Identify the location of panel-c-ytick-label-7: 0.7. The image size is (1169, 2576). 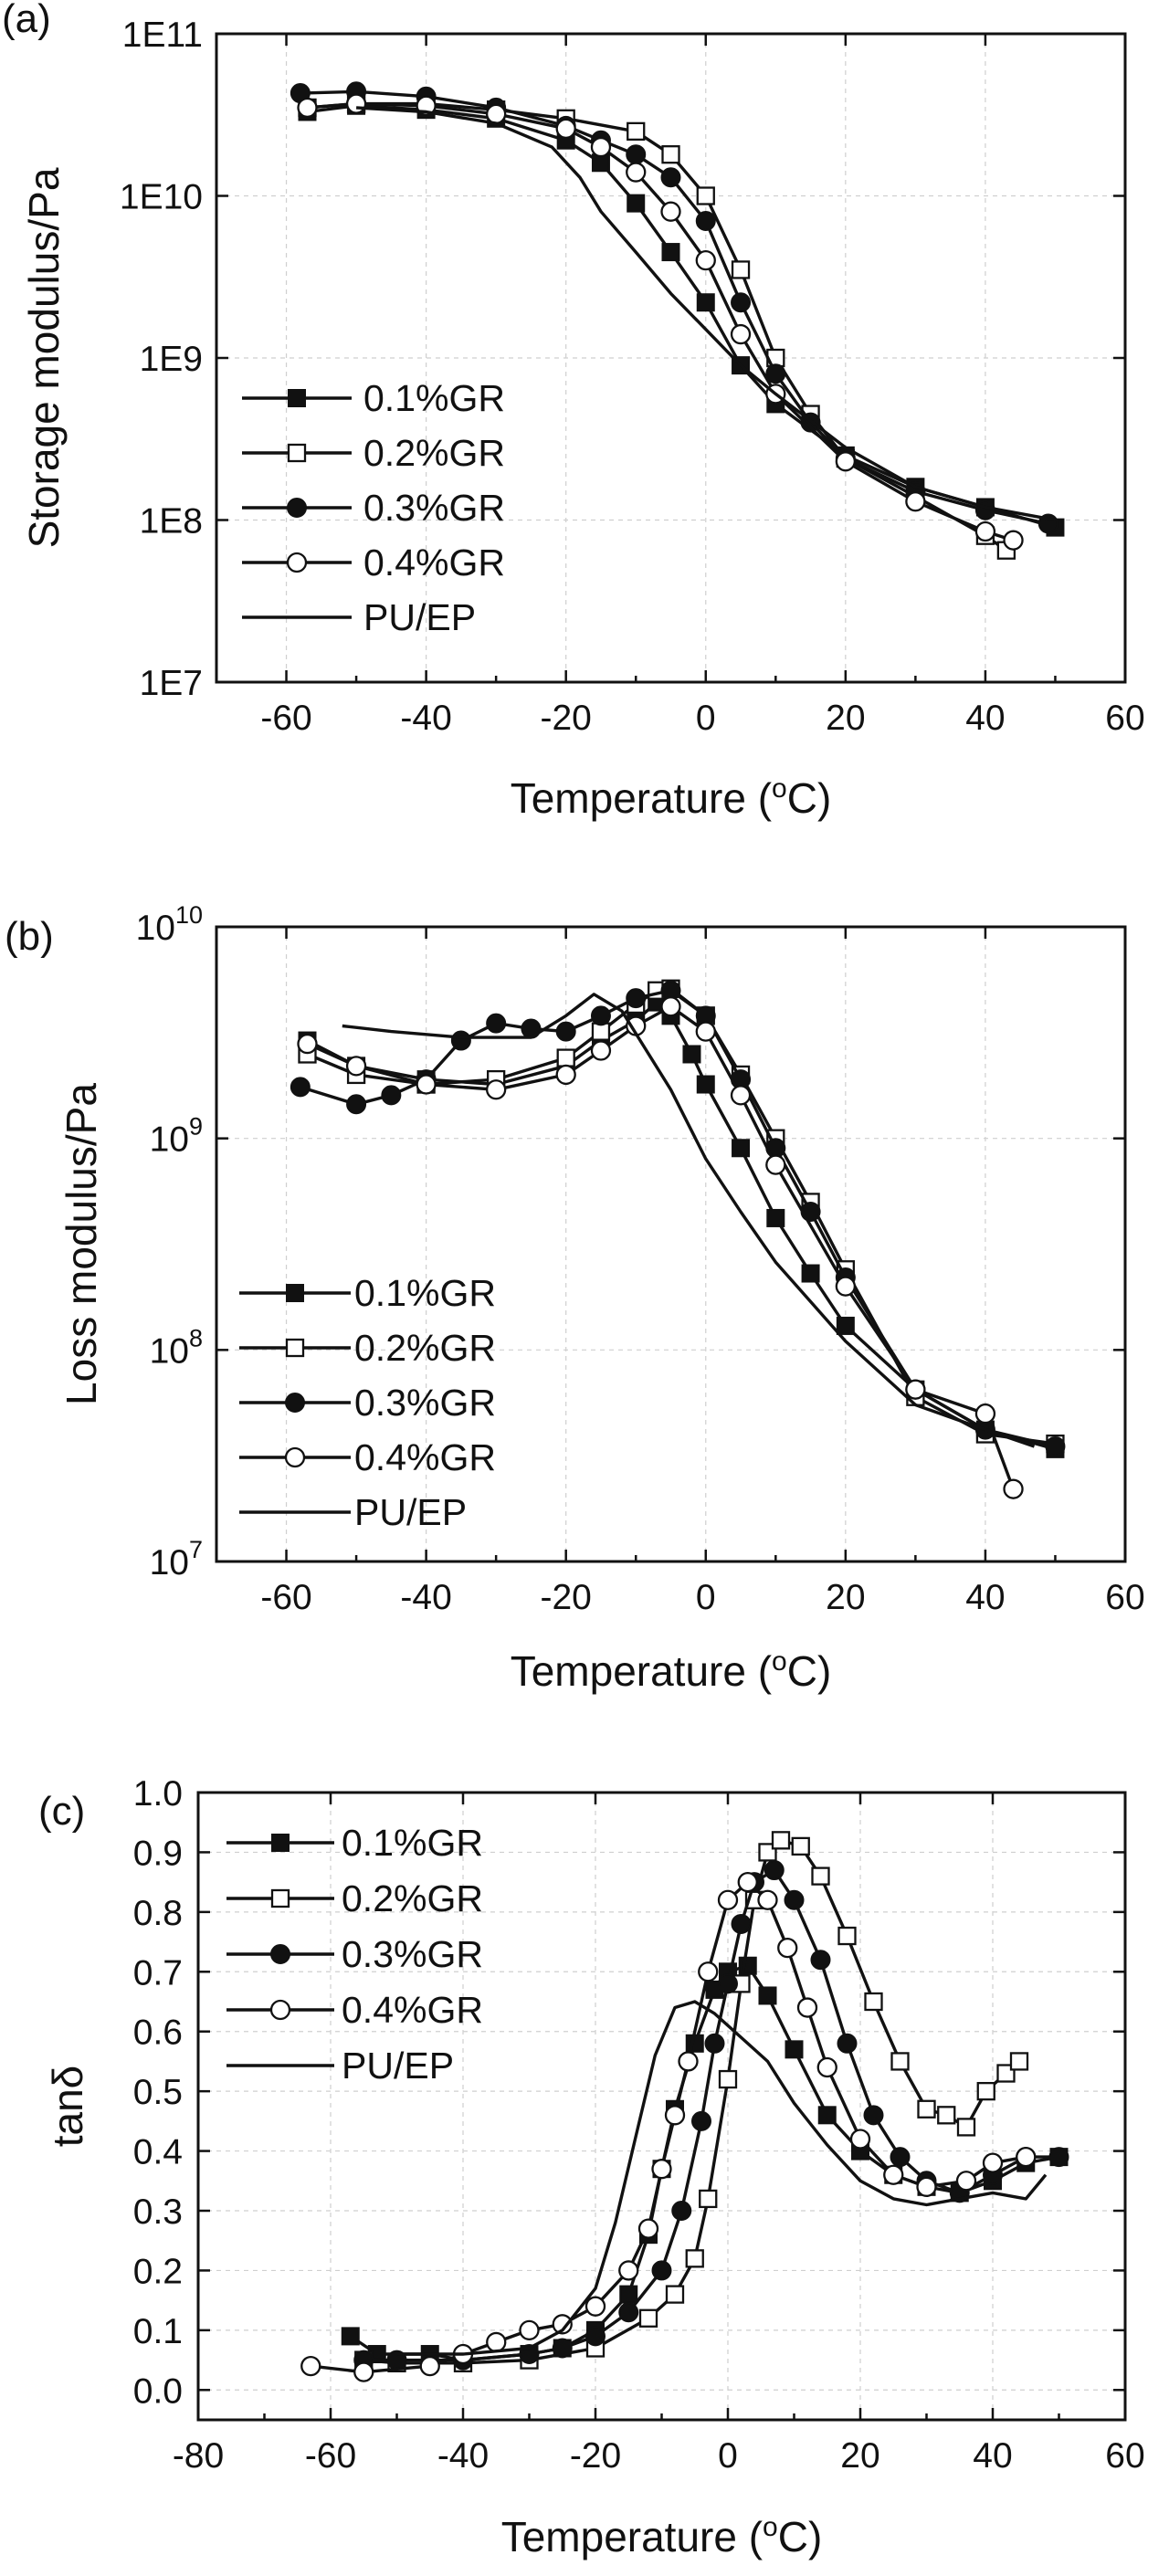
(158, 1972).